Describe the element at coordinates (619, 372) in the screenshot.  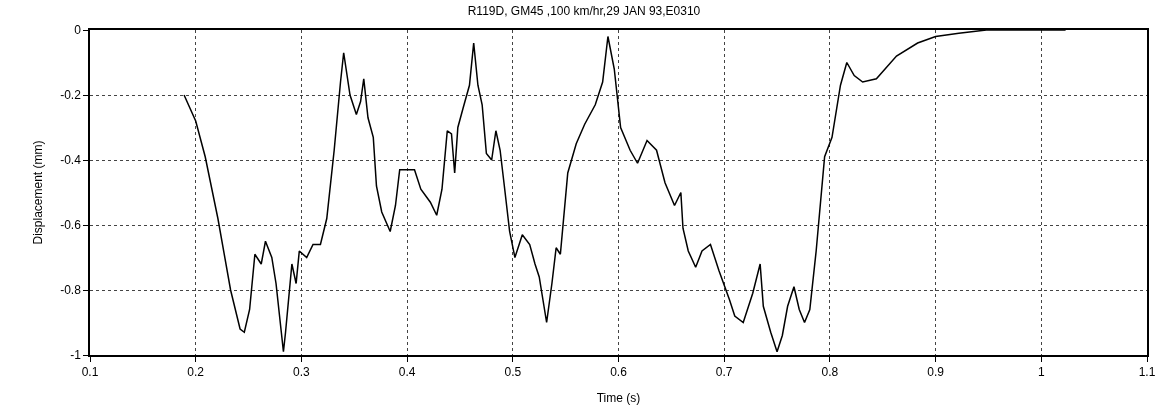
I see `x-tick-label: 0.6` at that location.